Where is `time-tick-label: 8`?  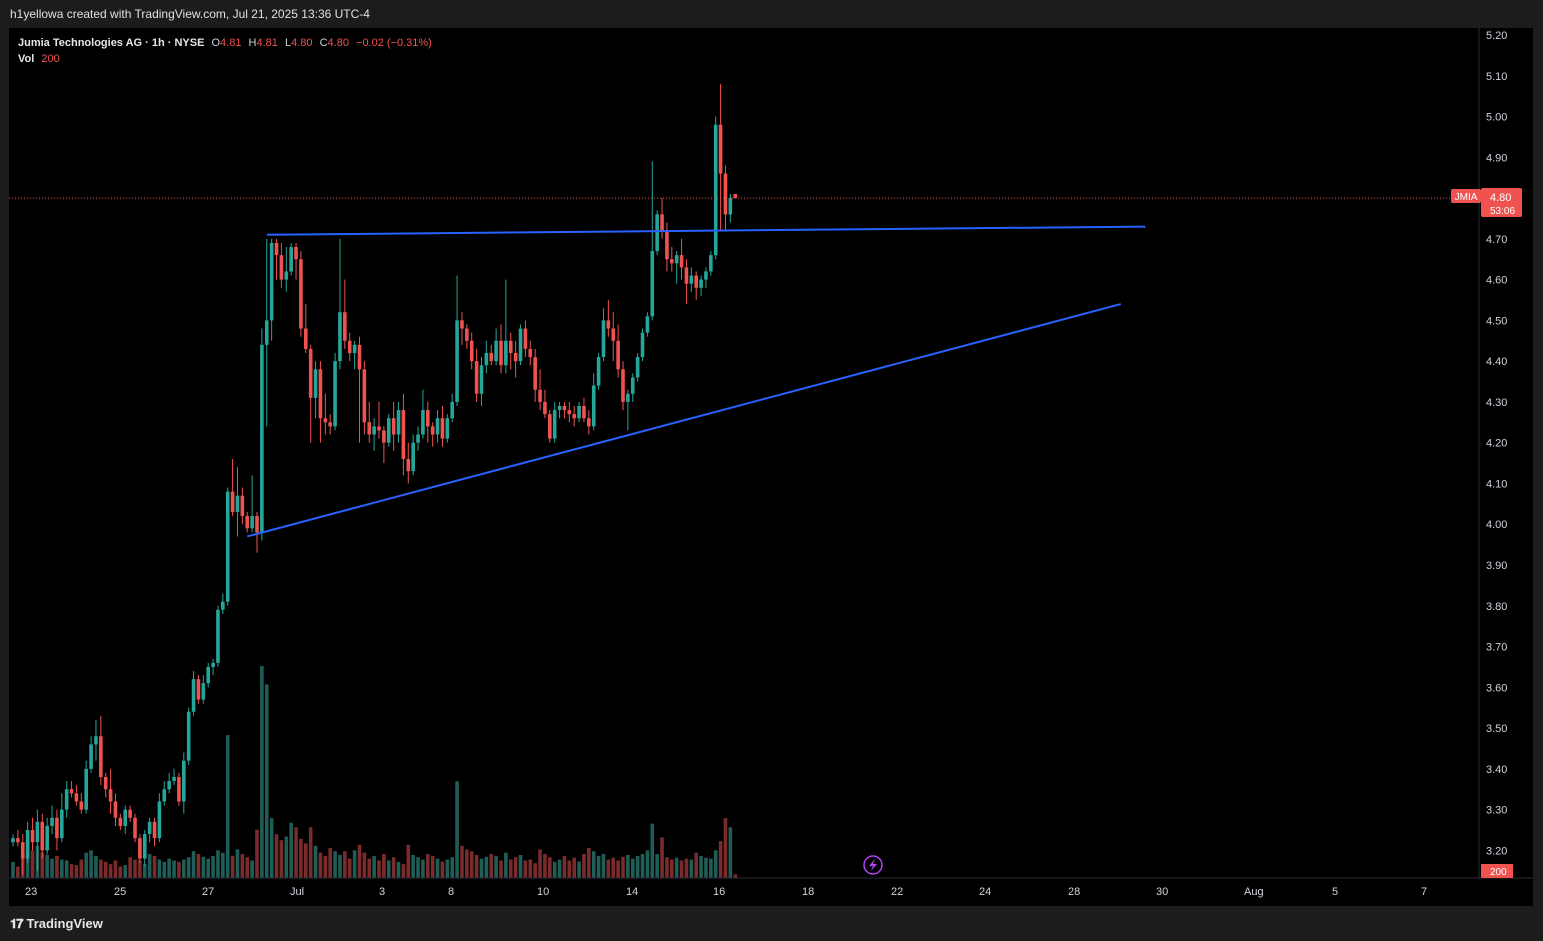 time-tick-label: 8 is located at coordinates (451, 892).